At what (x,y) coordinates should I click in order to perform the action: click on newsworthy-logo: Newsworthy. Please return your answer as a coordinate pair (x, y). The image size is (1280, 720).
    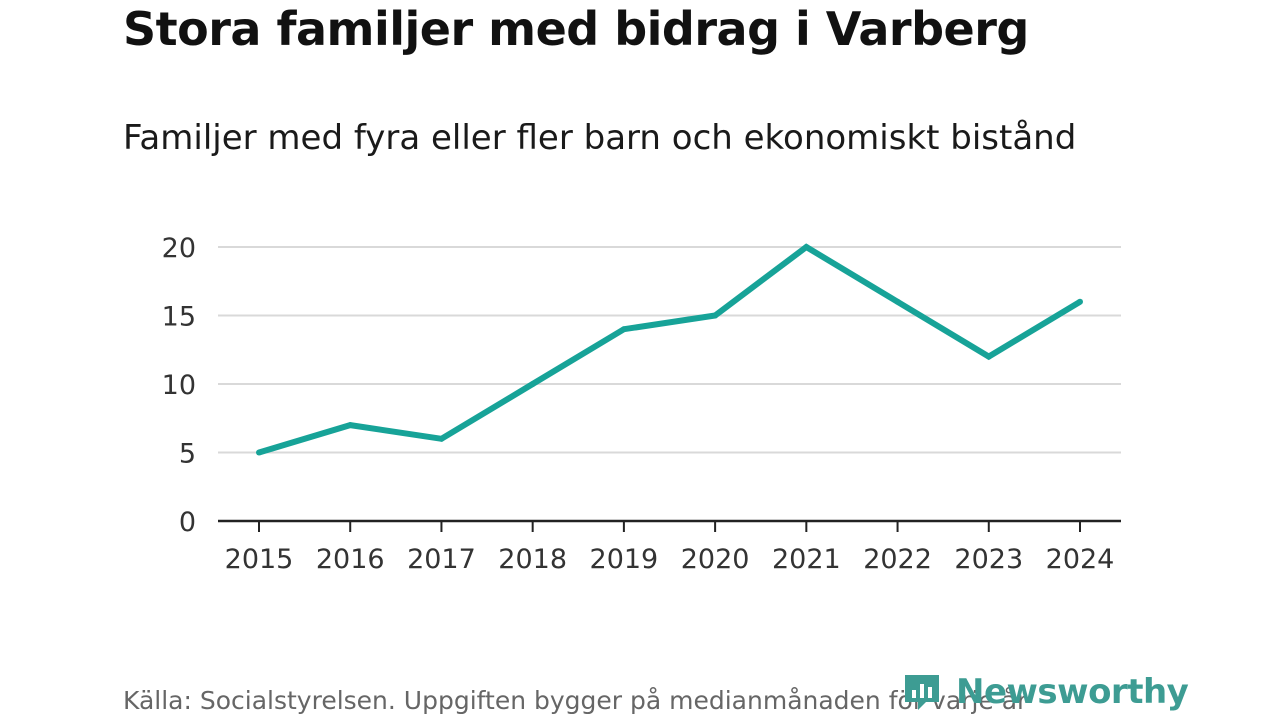
    Looking at the image, I should click on (1045, 692).